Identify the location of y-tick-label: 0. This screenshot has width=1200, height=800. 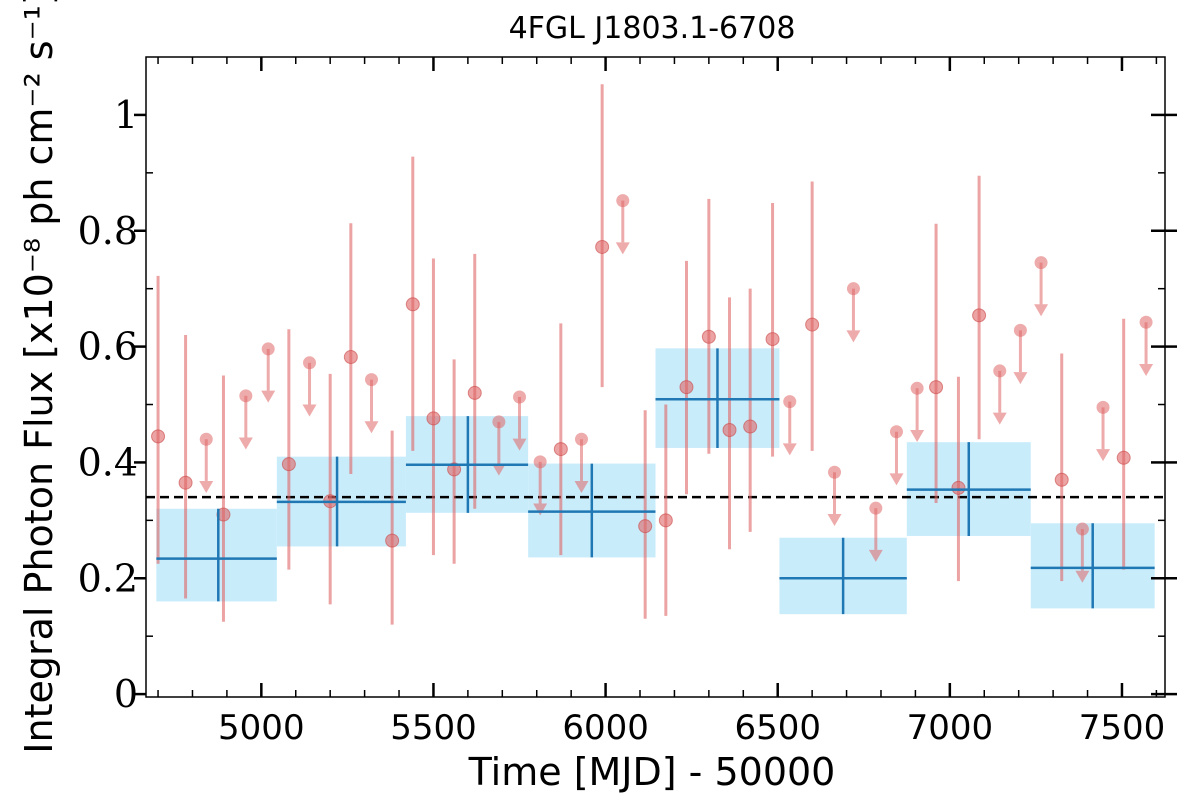
(126, 694).